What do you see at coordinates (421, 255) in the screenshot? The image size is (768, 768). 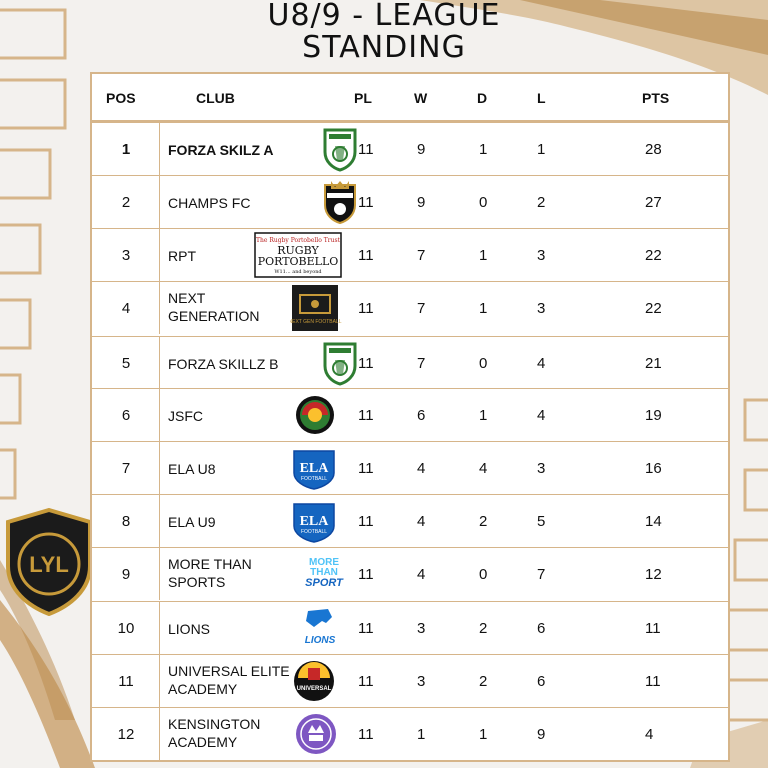 I see `won-cell: 7` at bounding box center [421, 255].